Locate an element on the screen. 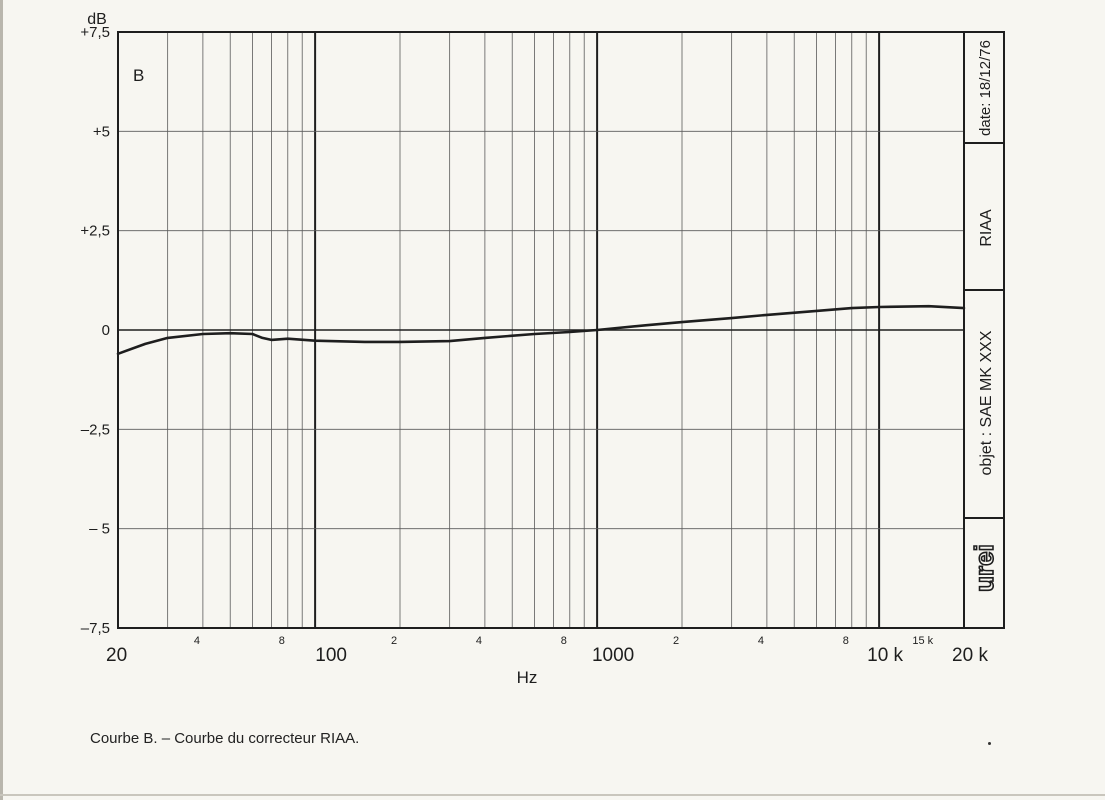 Image resolution: width=1105 pixels, height=800 pixels. response-curve is located at coordinates (541, 330).